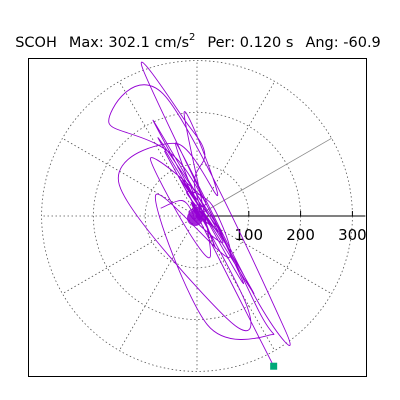 This screenshot has height=400, width=400. I want to click on station-code: SCOH, so click(36, 43).